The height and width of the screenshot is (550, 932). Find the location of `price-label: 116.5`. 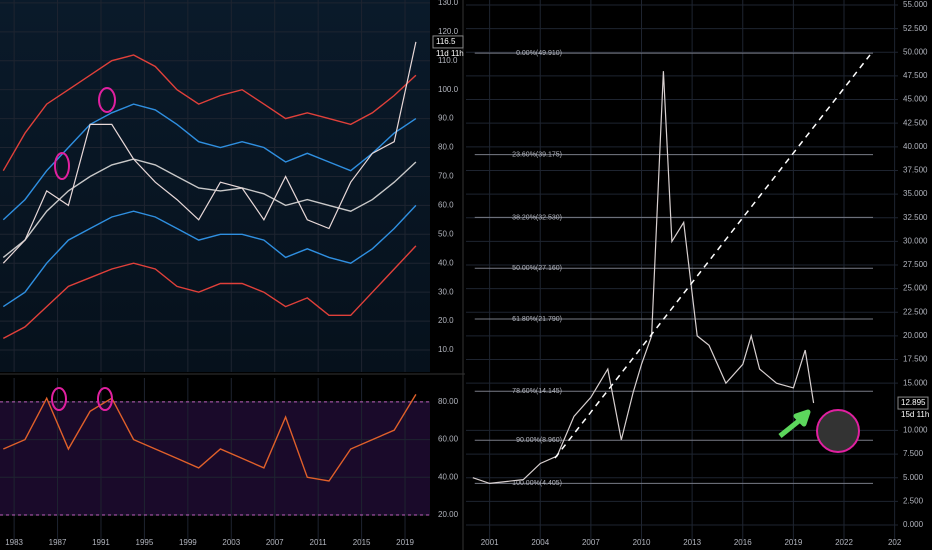

price-label: 116.5 is located at coordinates (446, 41).